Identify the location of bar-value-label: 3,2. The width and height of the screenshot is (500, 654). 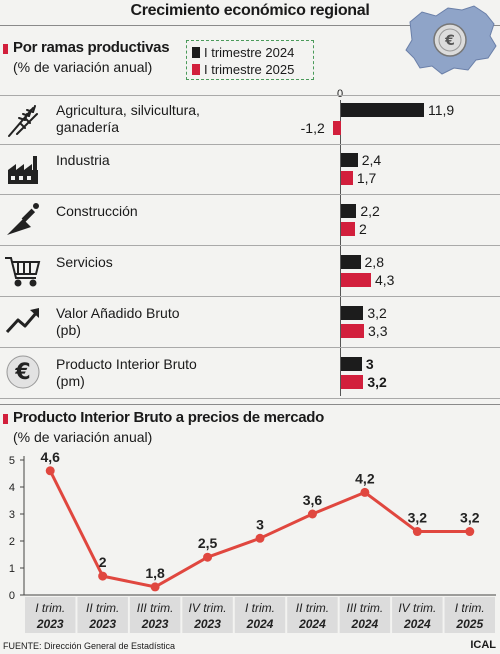
(377, 382).